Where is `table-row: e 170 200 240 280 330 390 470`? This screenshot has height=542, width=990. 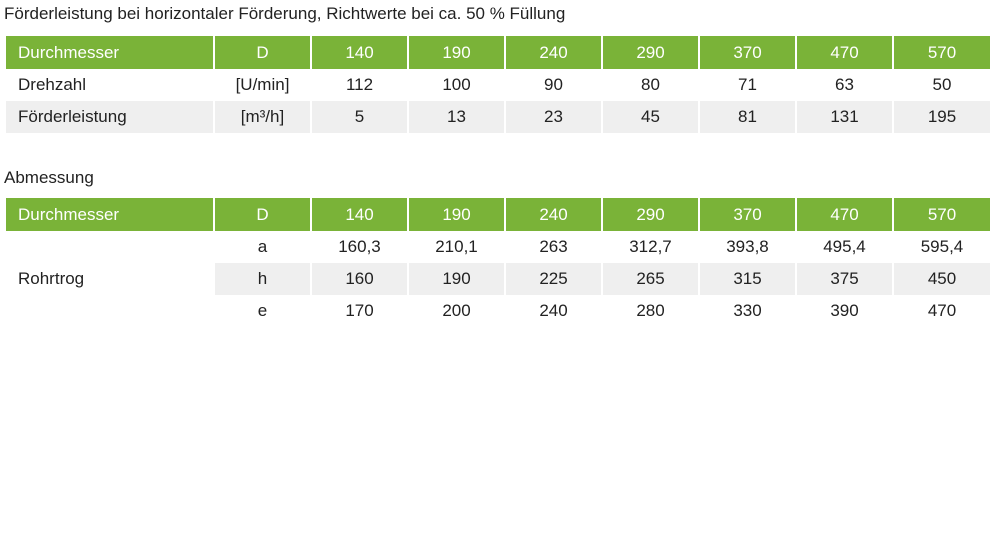
table-row: e 170 200 240 280 330 390 470 is located at coordinates (498, 311).